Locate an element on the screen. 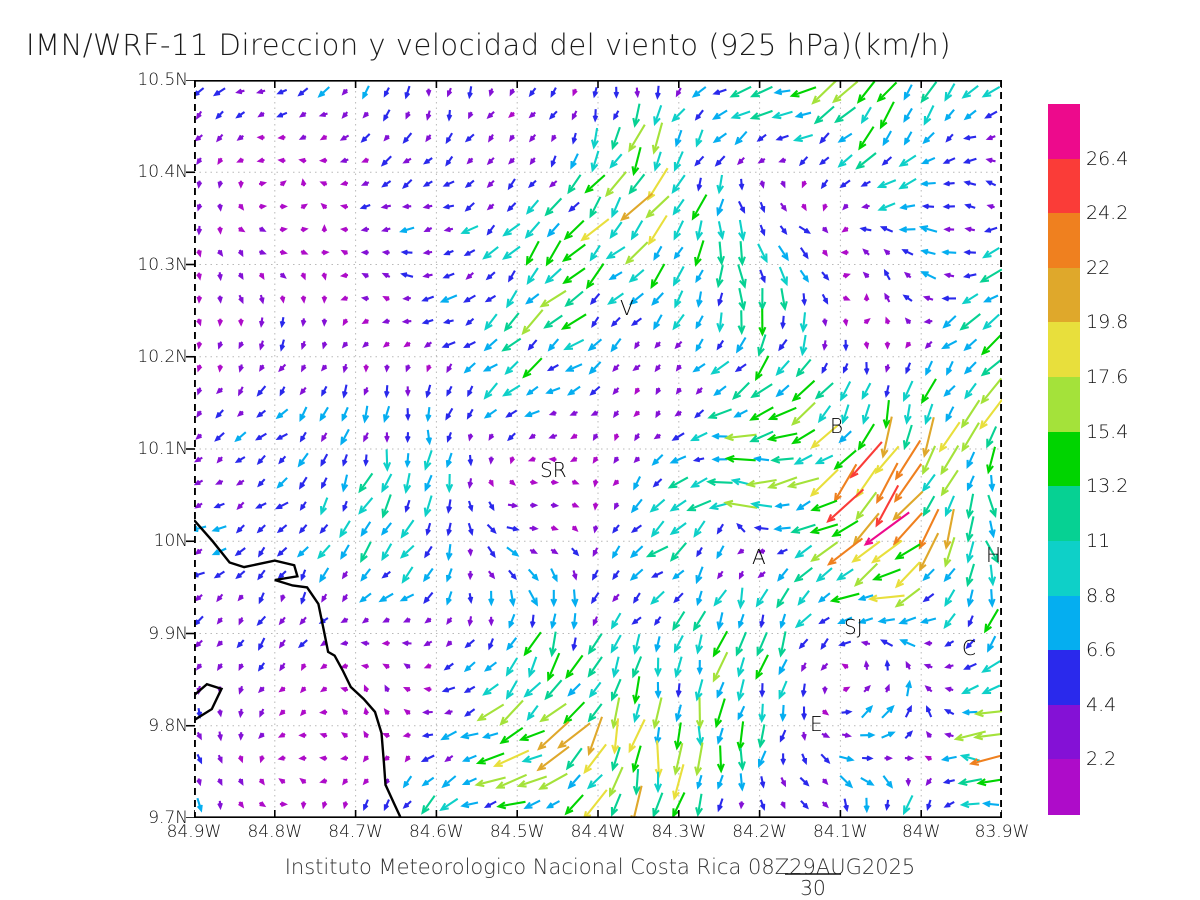 The height and width of the screenshot is (900, 1200). colorbar is located at coordinates (1064, 459).